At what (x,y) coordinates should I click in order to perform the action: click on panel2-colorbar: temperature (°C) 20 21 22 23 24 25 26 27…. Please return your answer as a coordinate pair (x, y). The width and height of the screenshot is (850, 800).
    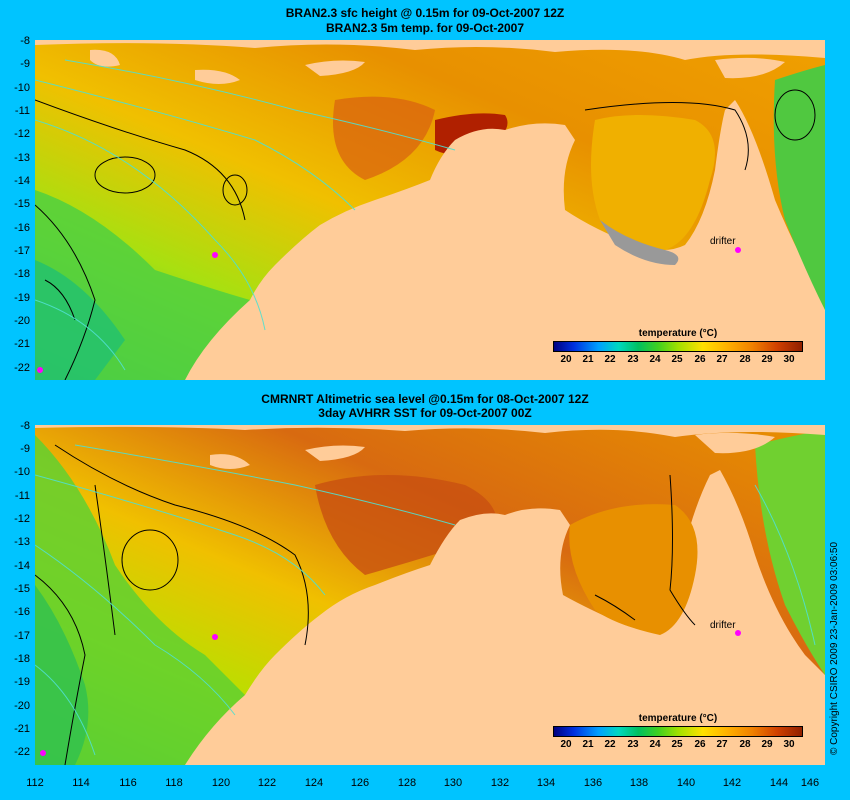
    Looking at the image, I should click on (678, 731).